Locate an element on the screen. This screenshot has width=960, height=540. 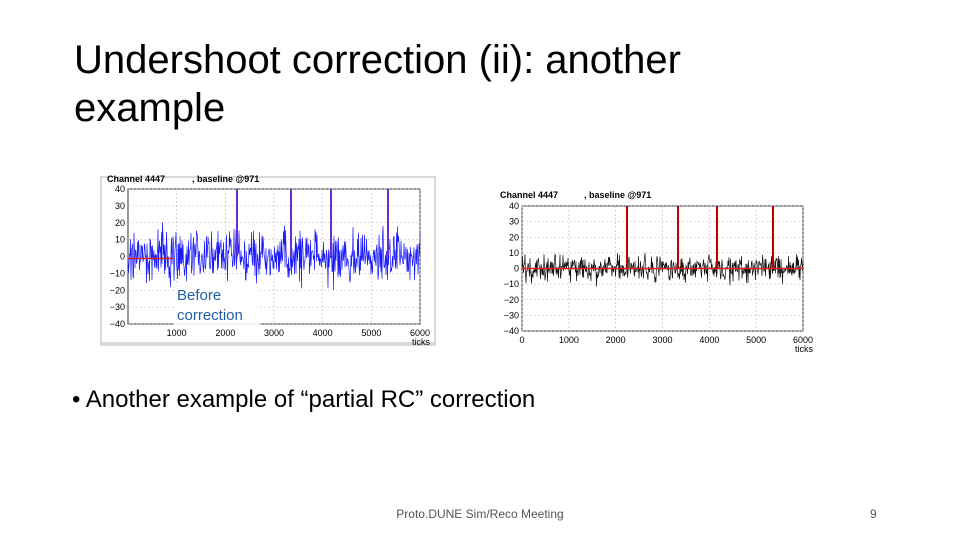
x-tick-label: 0 is located at coordinates (521, 340).